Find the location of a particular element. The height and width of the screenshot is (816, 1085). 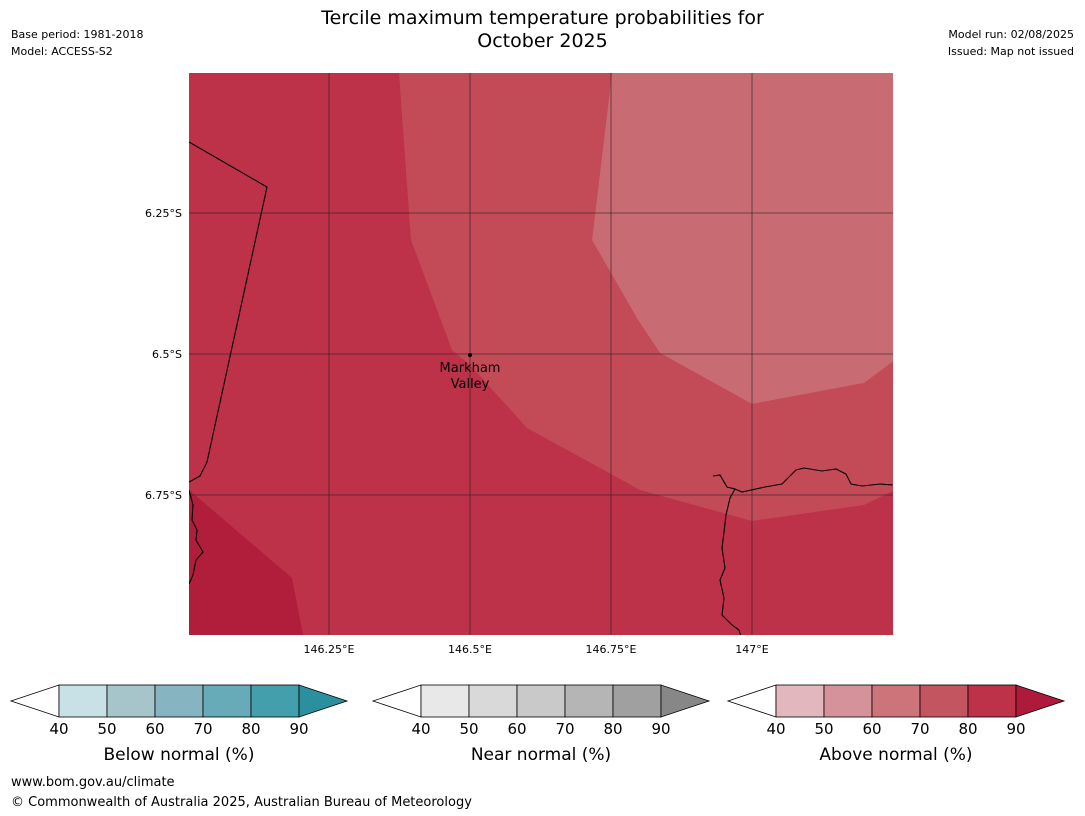

lon-label-1: 146.25°E is located at coordinates (329, 649).